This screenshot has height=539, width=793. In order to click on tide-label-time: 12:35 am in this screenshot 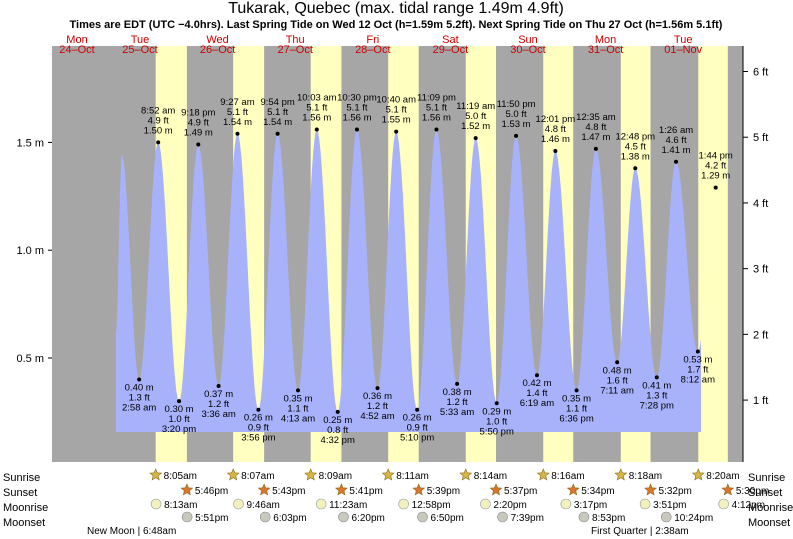, I will do `click(596, 117)`.